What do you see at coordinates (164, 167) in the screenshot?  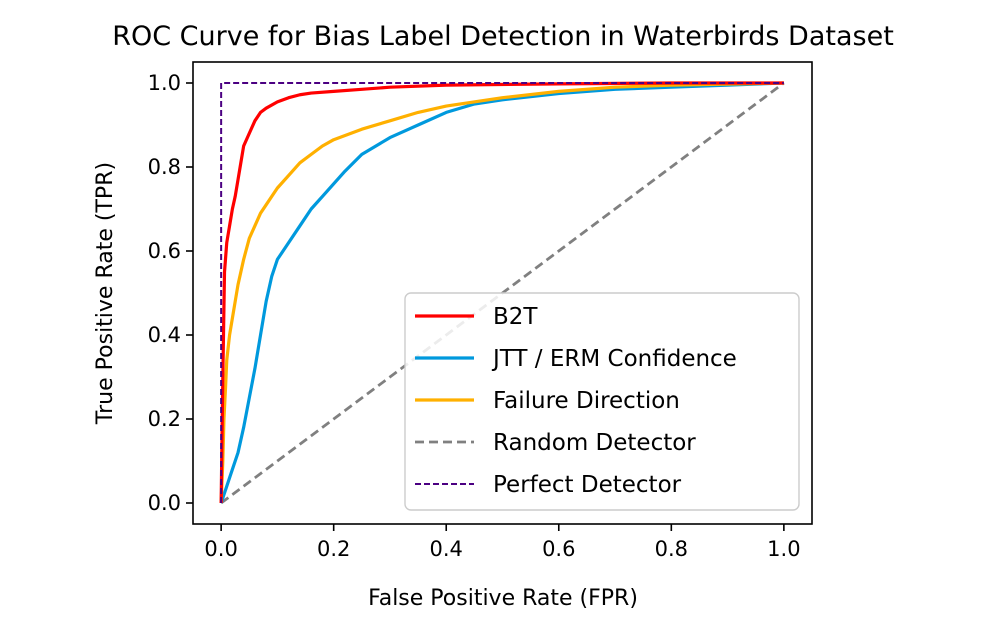 I see `y-tick-label: 0.8` at bounding box center [164, 167].